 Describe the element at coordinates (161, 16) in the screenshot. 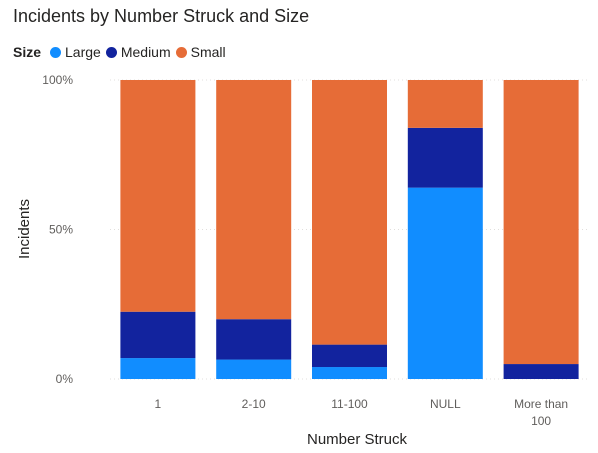

I see `chart-title: Incidents by Number Struck and Size` at that location.